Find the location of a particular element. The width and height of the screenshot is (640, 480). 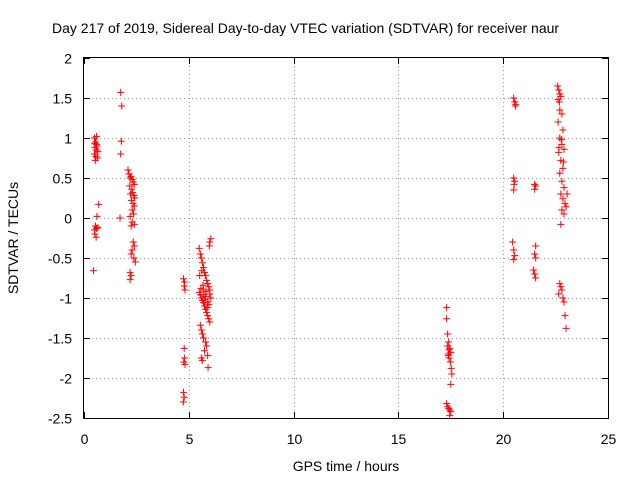

x-tick-label: 10 is located at coordinates (295, 439).